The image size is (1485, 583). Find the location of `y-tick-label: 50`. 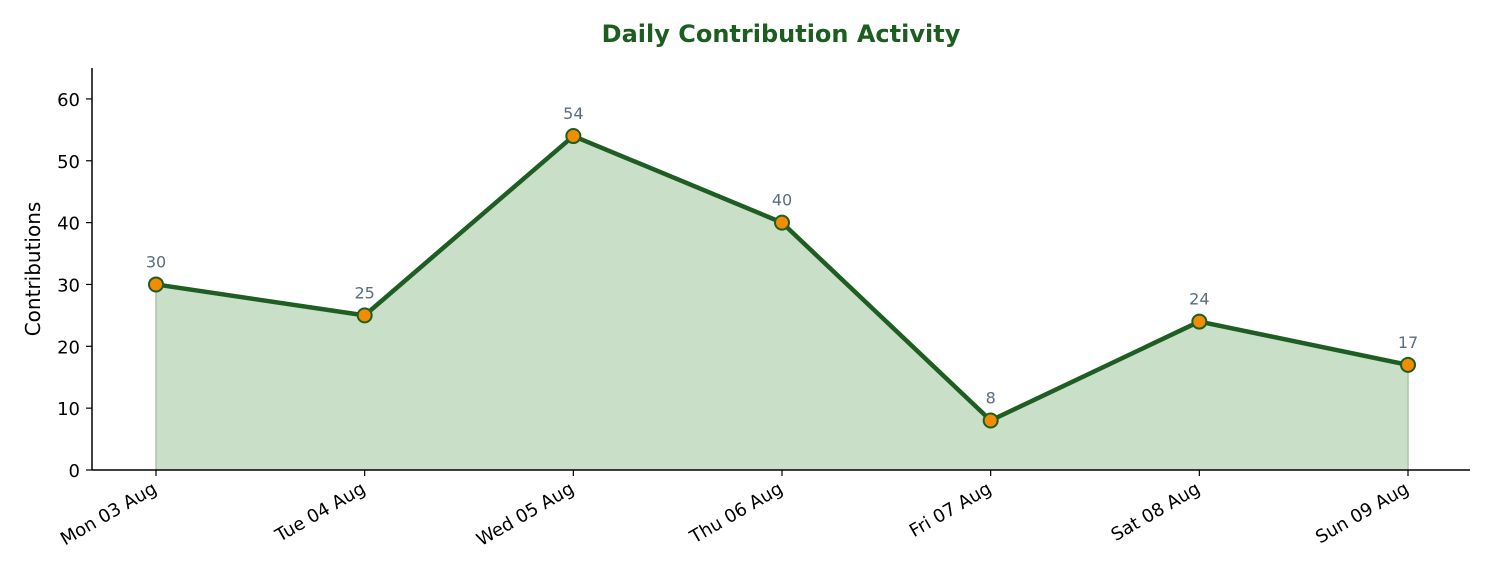

y-tick-label: 50 is located at coordinates (68, 162).